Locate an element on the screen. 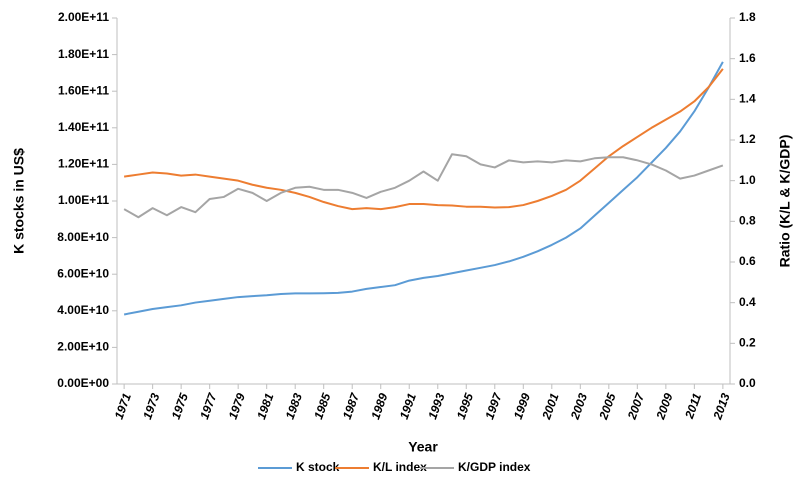 This screenshot has height=482, width=796. y-tick-label: 1.00E+11 is located at coordinates (83, 200).